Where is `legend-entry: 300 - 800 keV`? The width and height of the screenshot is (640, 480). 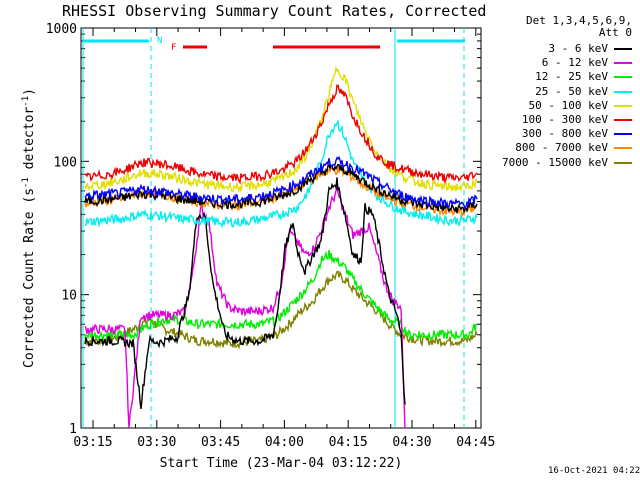 legend-entry: 300 - 800 keV is located at coordinates (577, 134).